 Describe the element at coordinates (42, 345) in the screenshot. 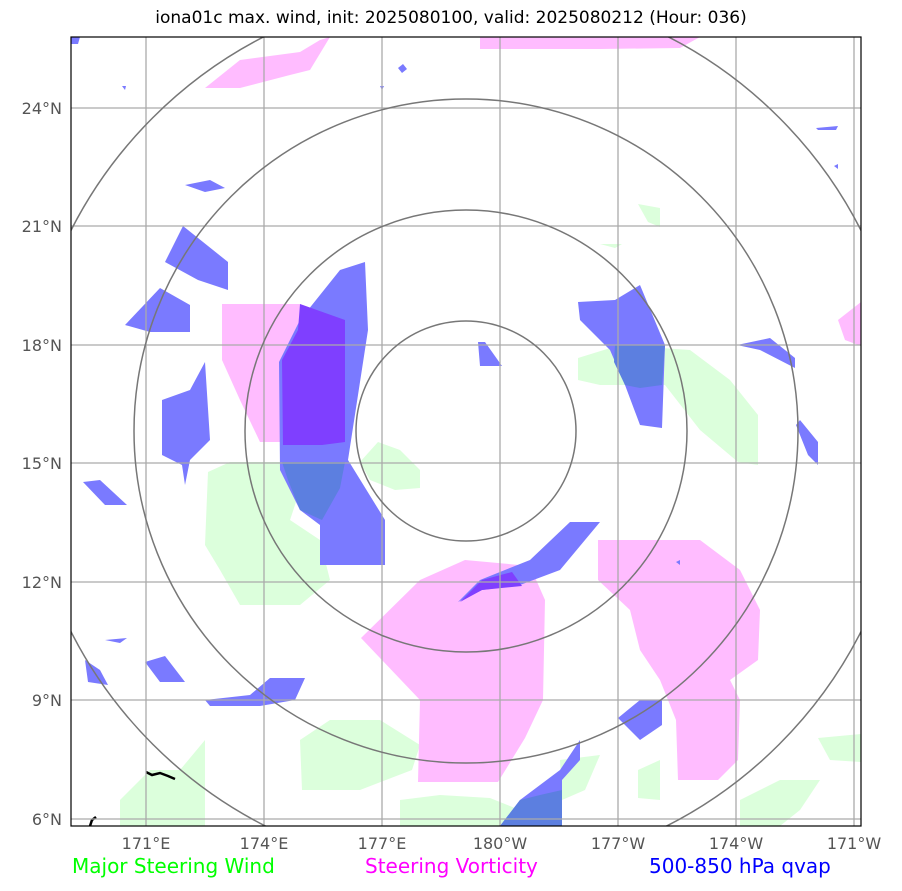

I see `lat-label: 18°N` at that location.